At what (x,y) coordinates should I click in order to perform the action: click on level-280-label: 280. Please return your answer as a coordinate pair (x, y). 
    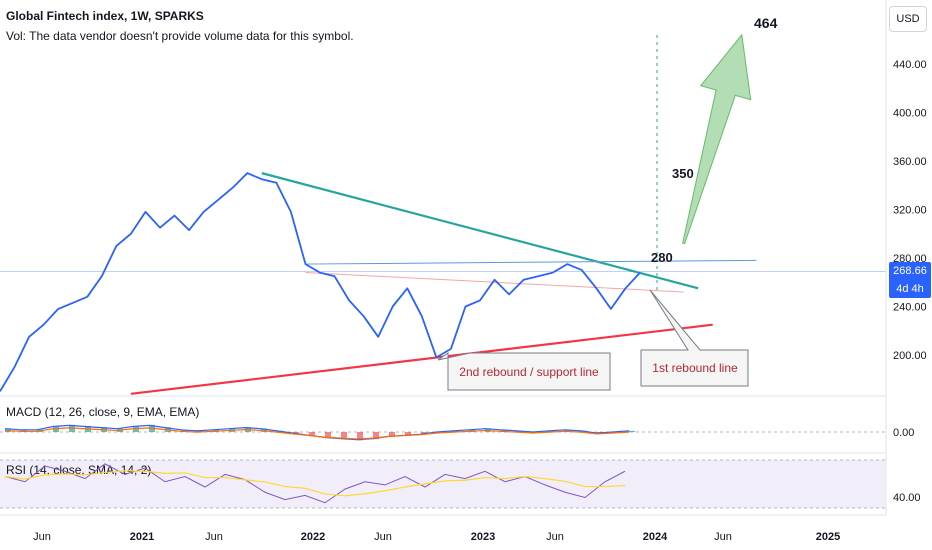
    Looking at the image, I should click on (662, 257).